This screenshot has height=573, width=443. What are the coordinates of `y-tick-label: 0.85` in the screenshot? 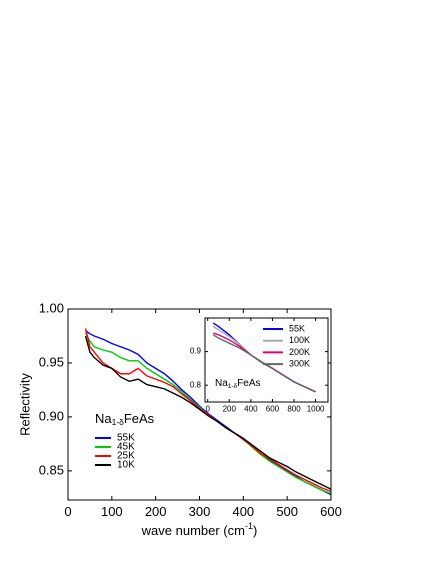 It's located at (51, 469).